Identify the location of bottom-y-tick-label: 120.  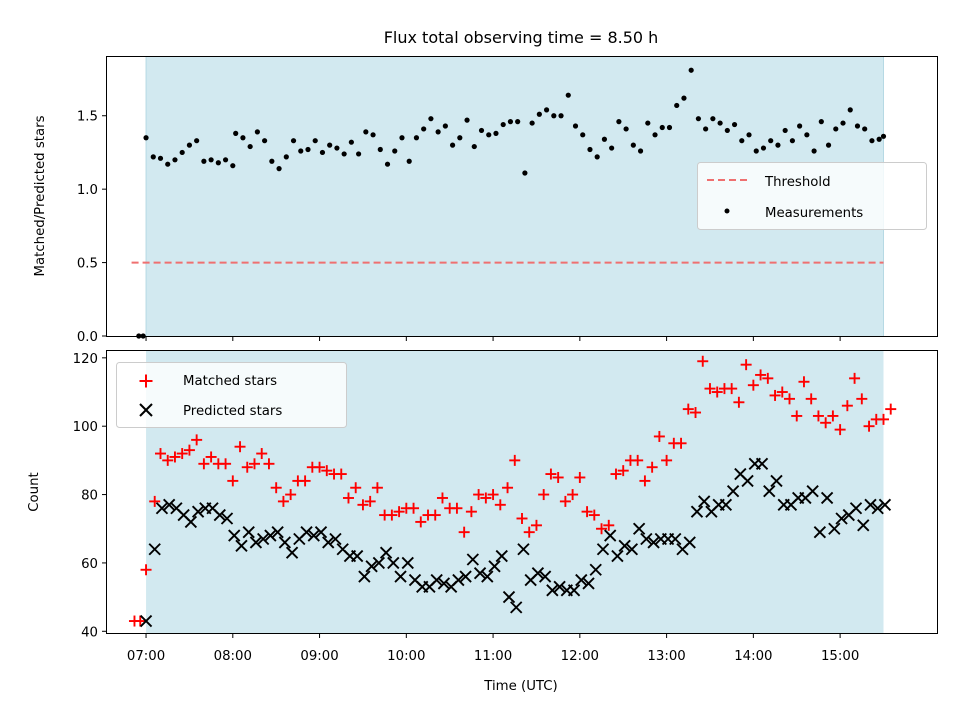
(85, 359).